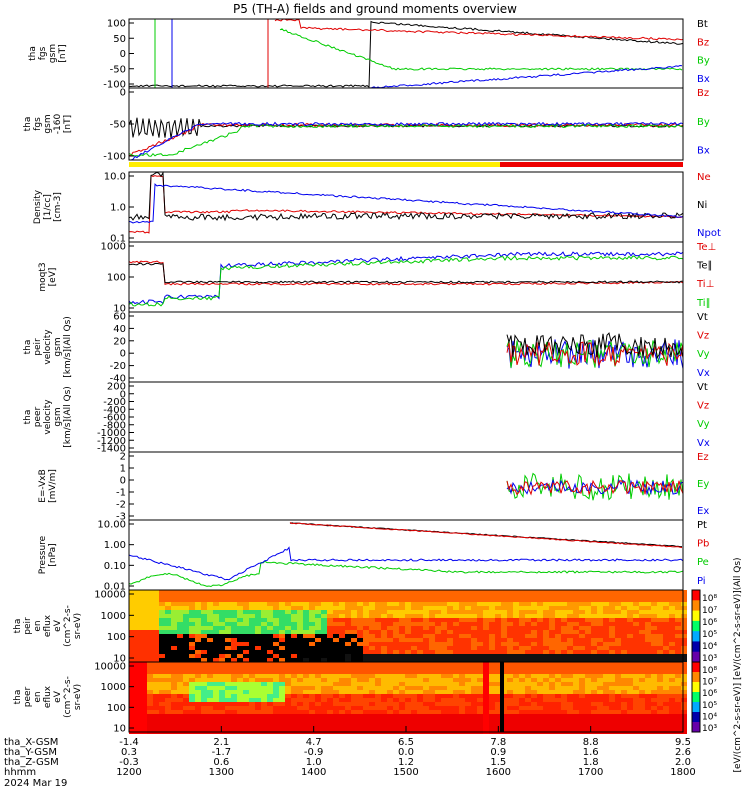  I want to click on colorbar-tick-label: 10⁴, so click(709, 717).